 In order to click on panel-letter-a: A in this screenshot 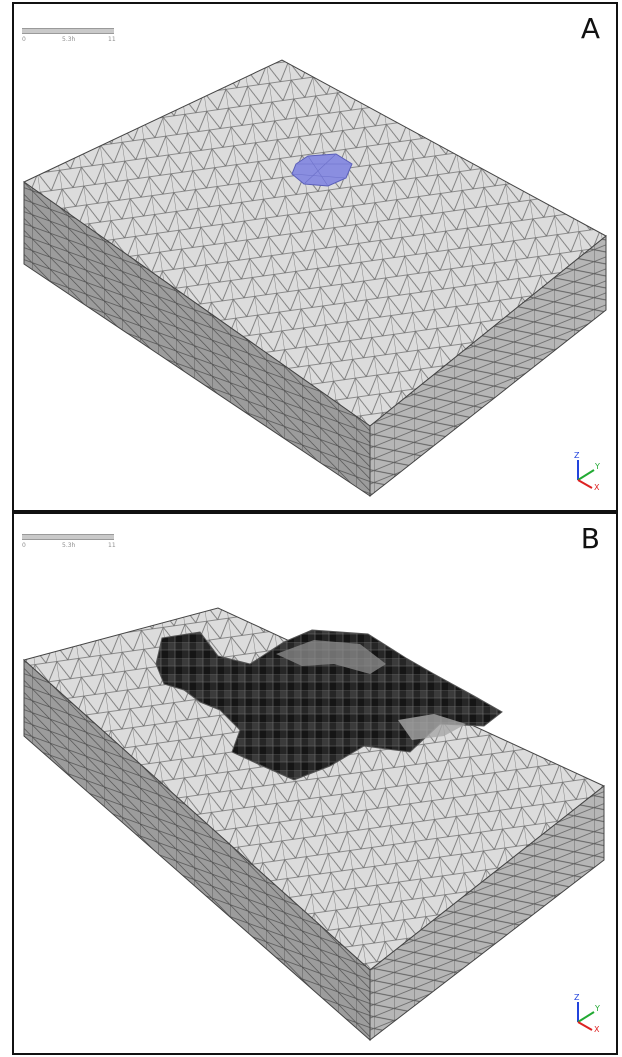, I will do `click(590, 28)`.